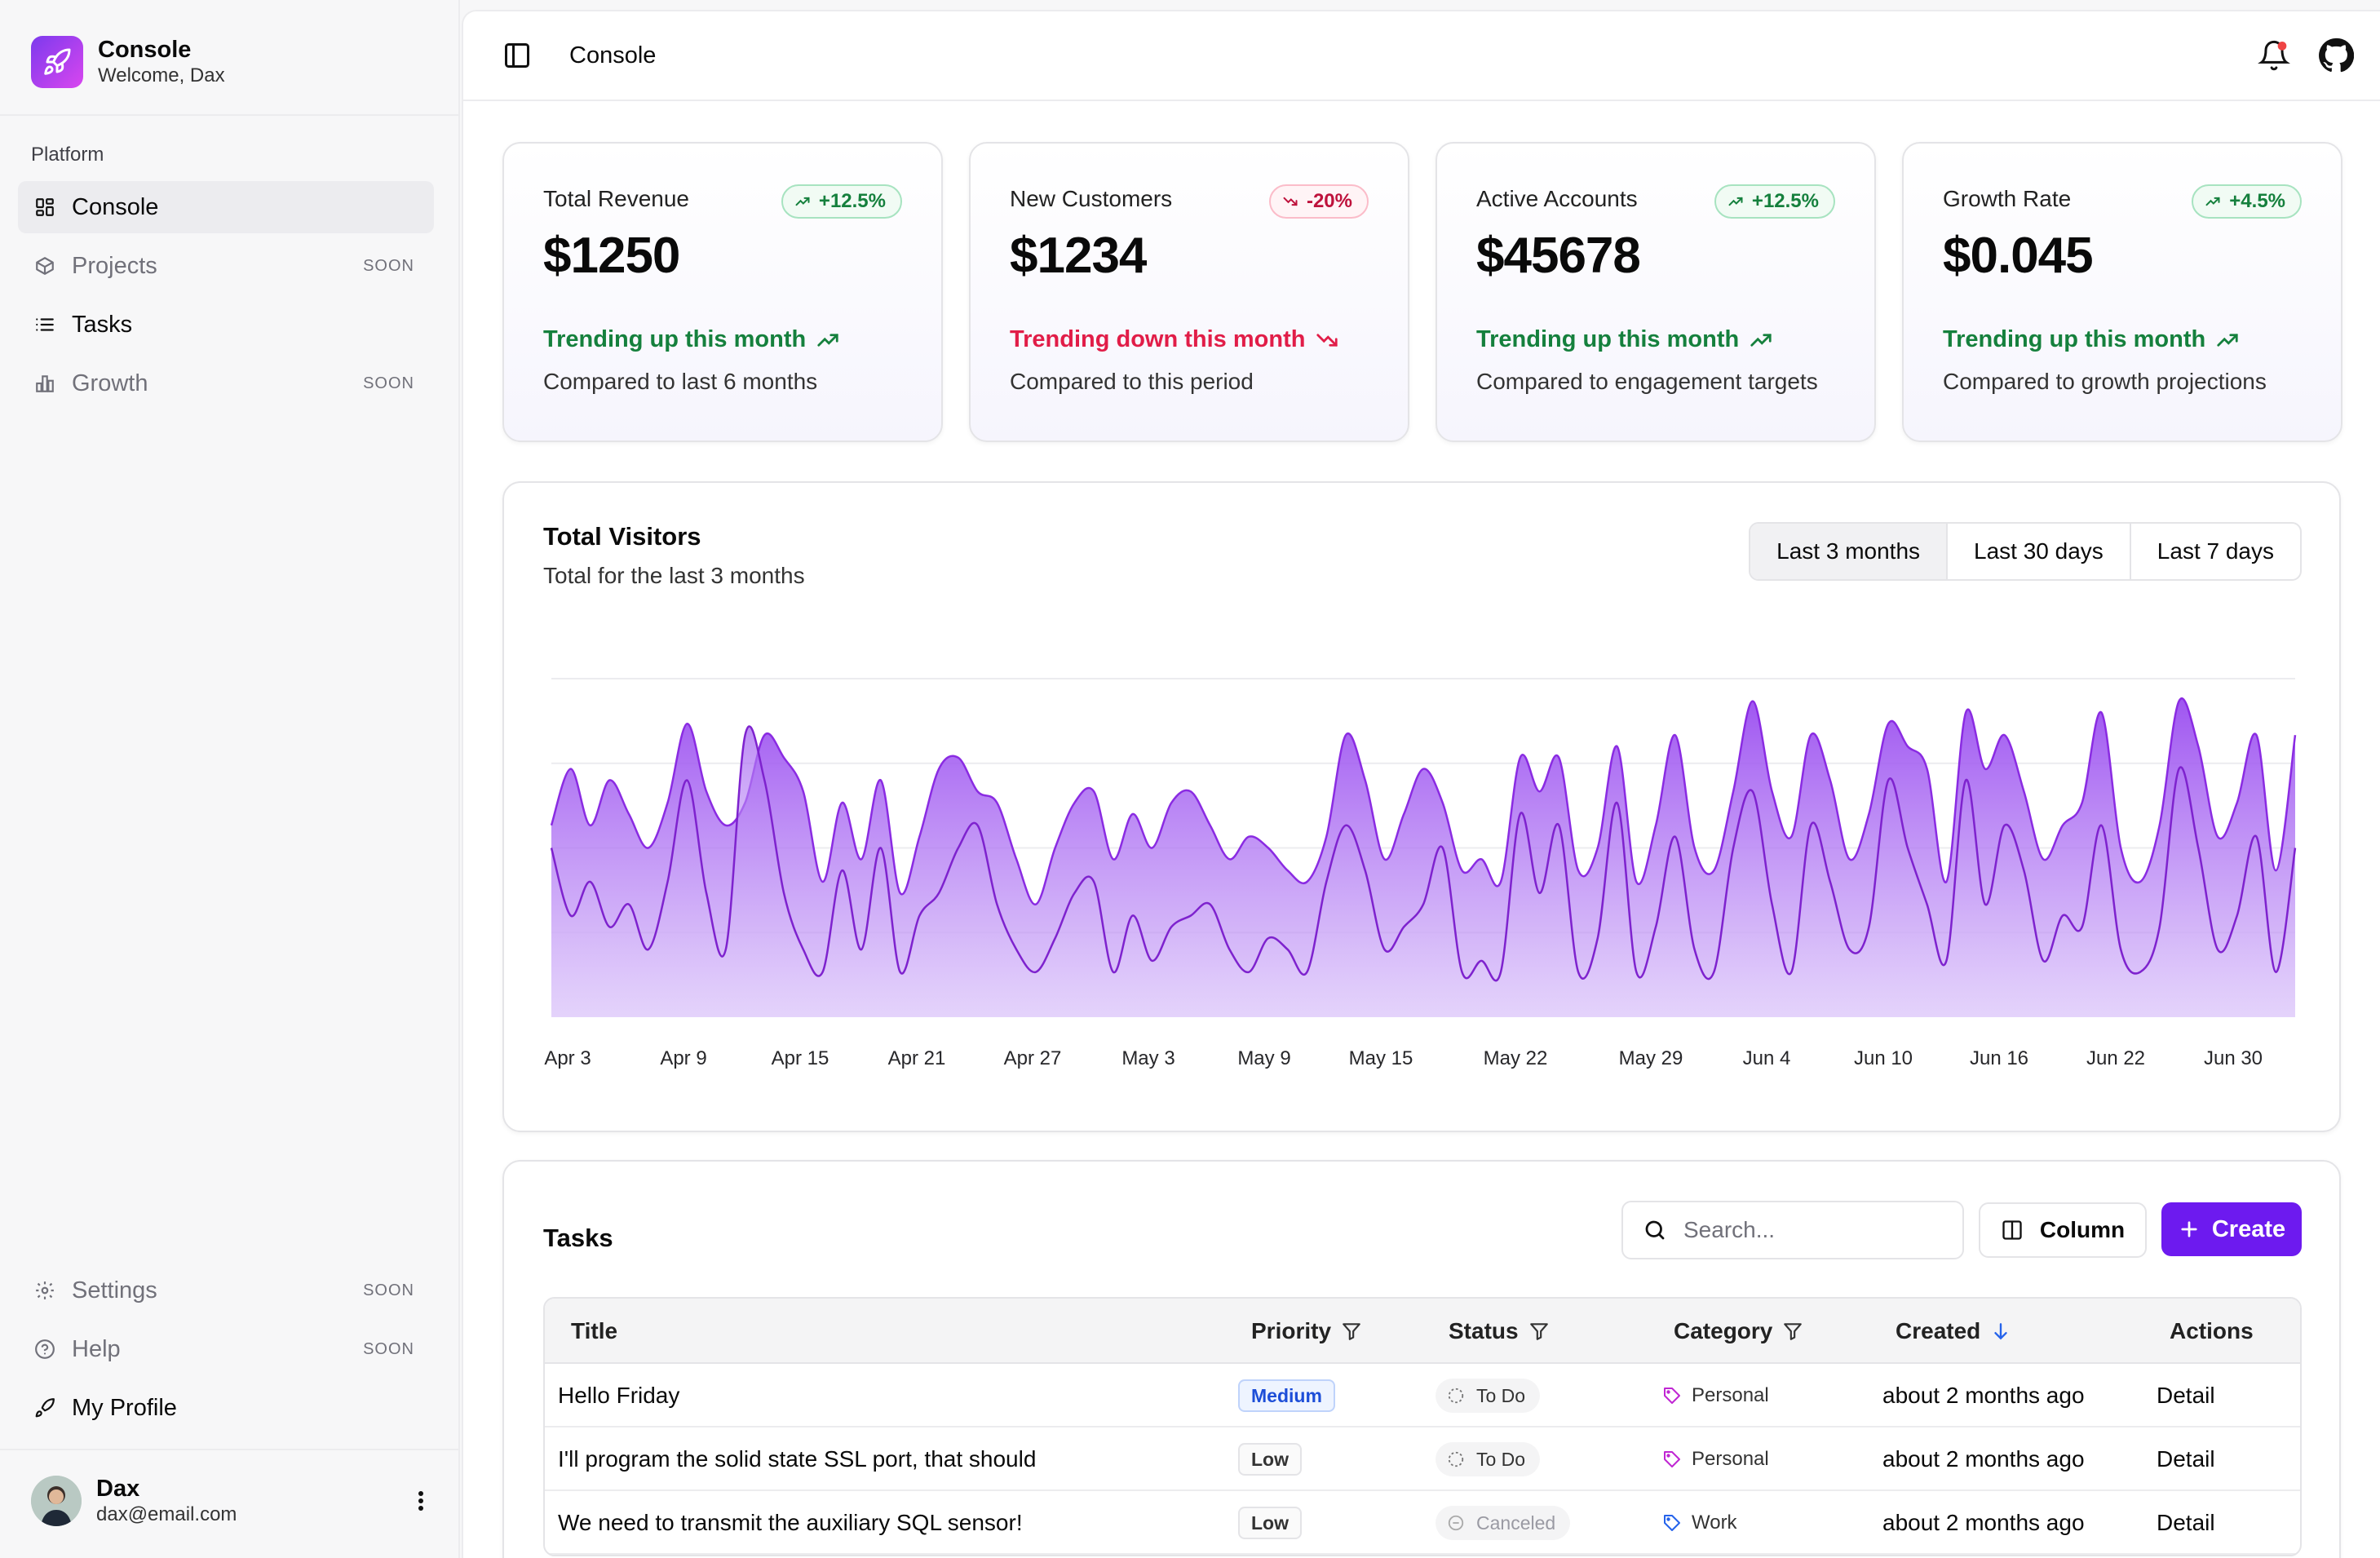  I want to click on stat-label: New Customers, so click(1092, 198).